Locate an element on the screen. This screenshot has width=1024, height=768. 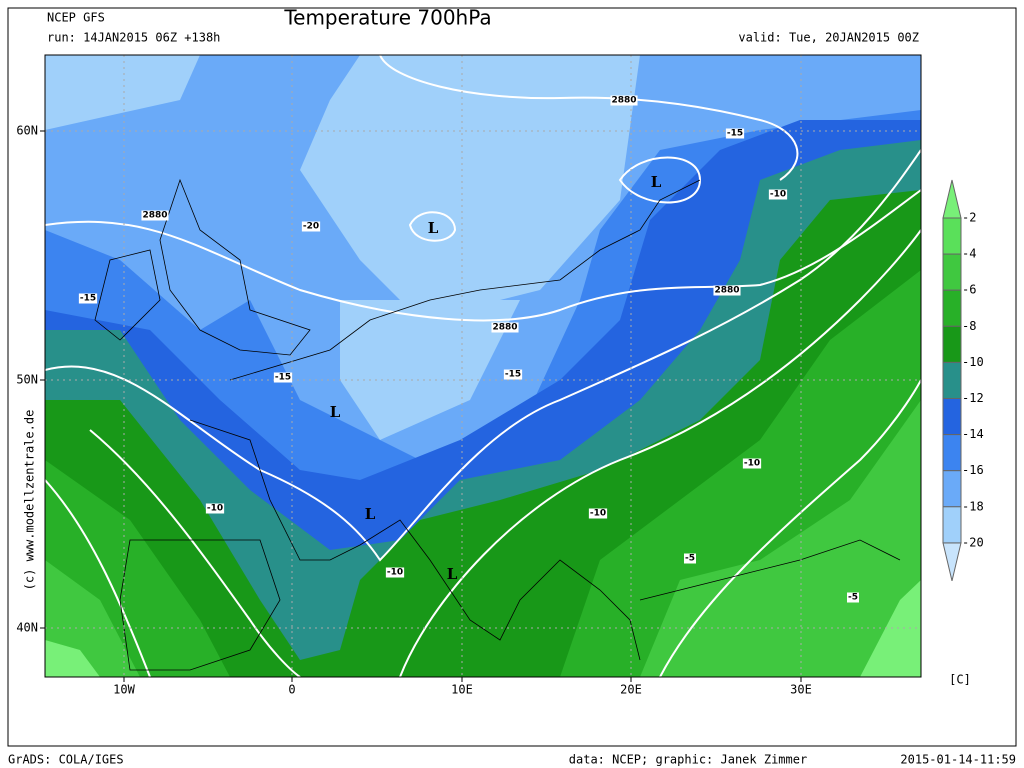
colorbar-label: -6 is located at coordinates (969, 290).